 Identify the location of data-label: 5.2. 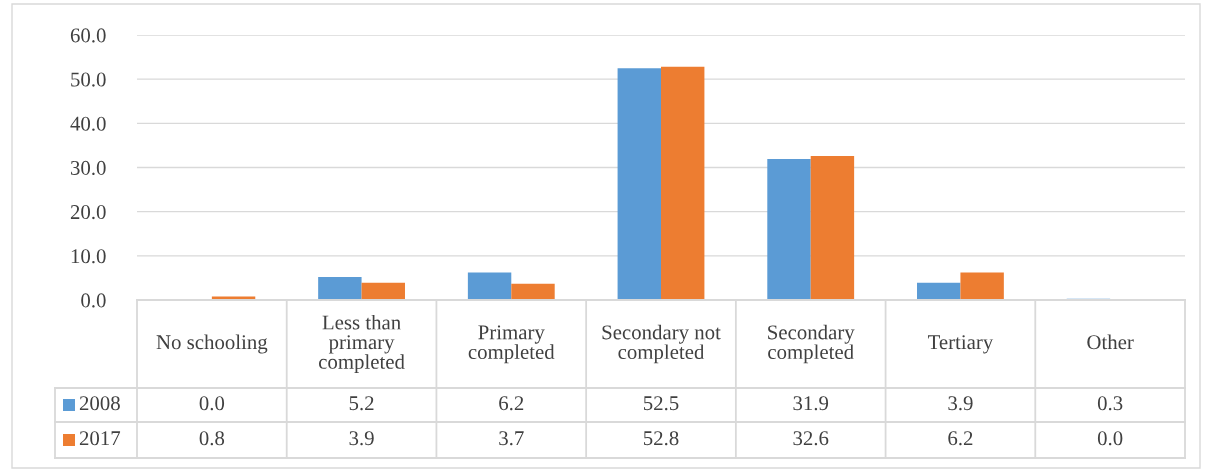
(361, 403).